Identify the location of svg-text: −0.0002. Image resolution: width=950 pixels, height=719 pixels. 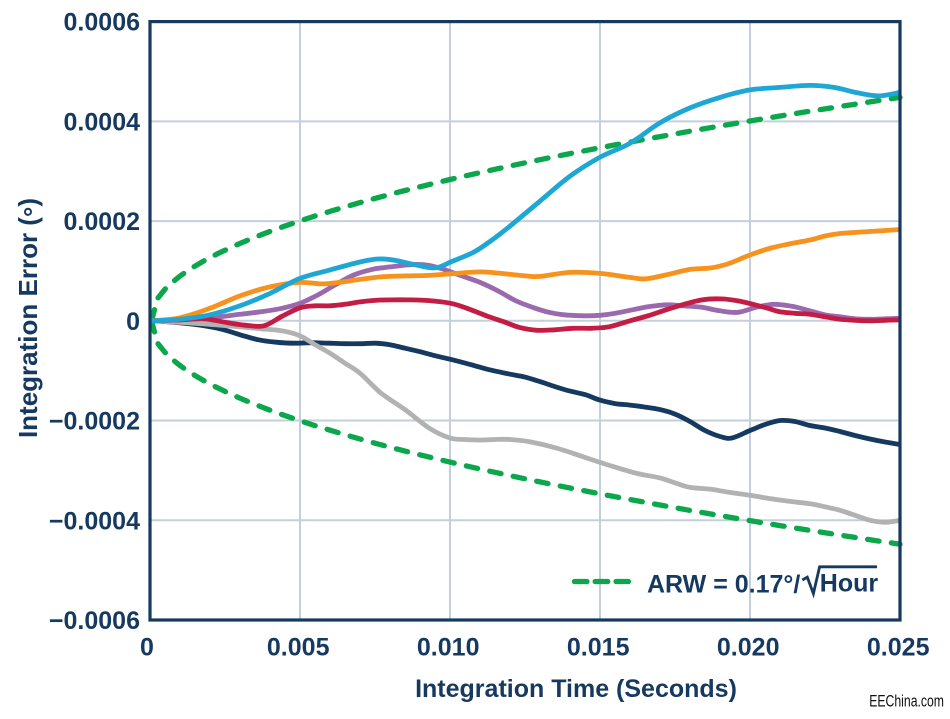
(94, 422).